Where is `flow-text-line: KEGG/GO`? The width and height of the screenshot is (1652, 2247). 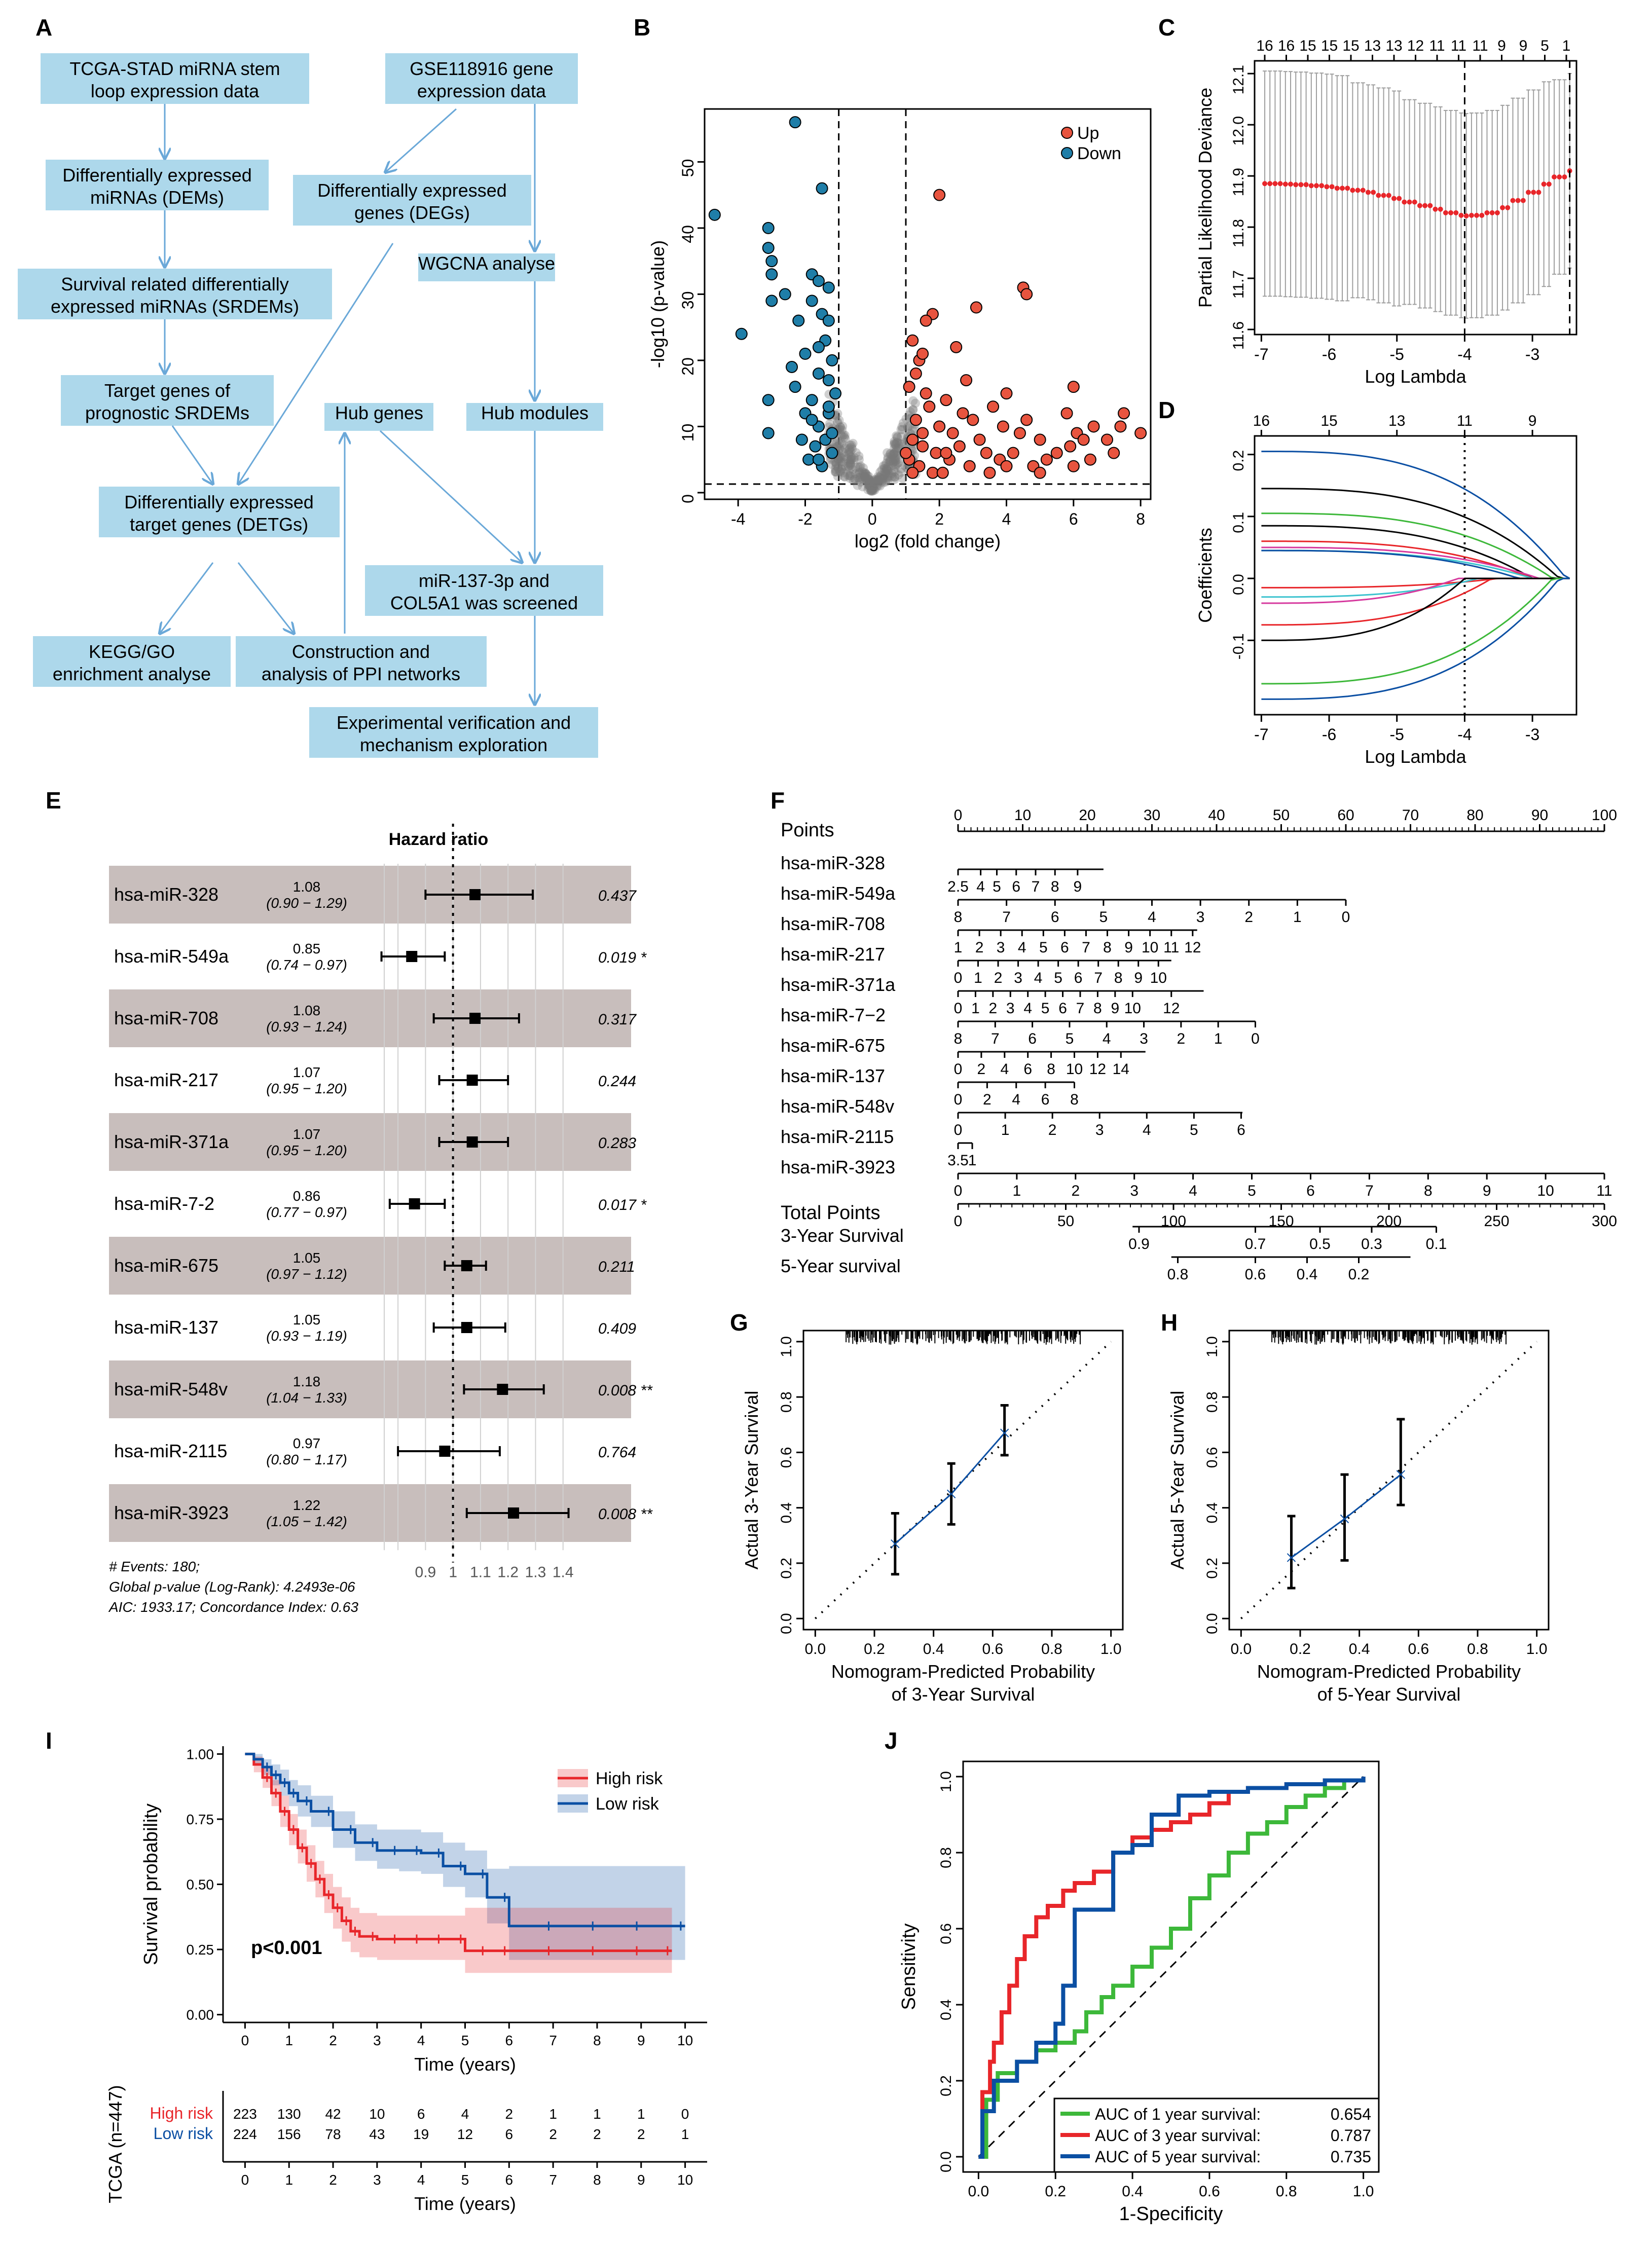 flow-text-line: KEGG/GO is located at coordinates (132, 651).